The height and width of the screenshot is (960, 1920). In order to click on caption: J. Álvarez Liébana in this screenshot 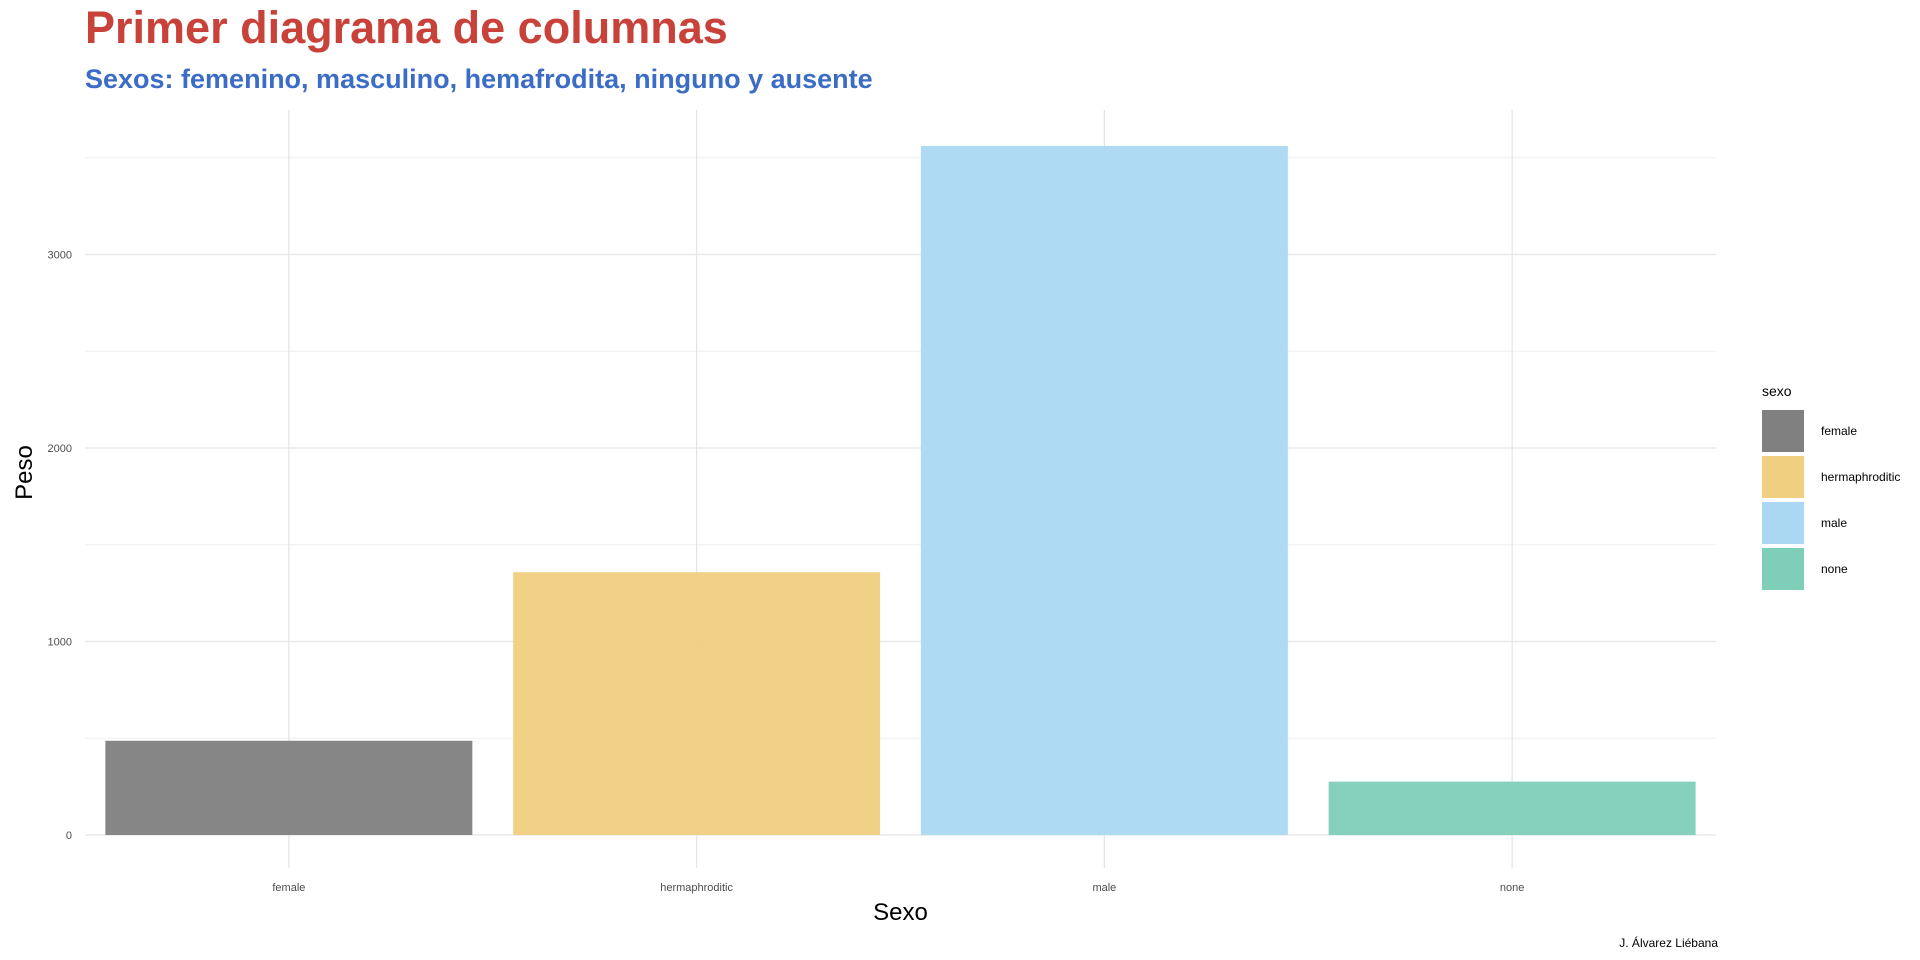, I will do `click(1668, 943)`.